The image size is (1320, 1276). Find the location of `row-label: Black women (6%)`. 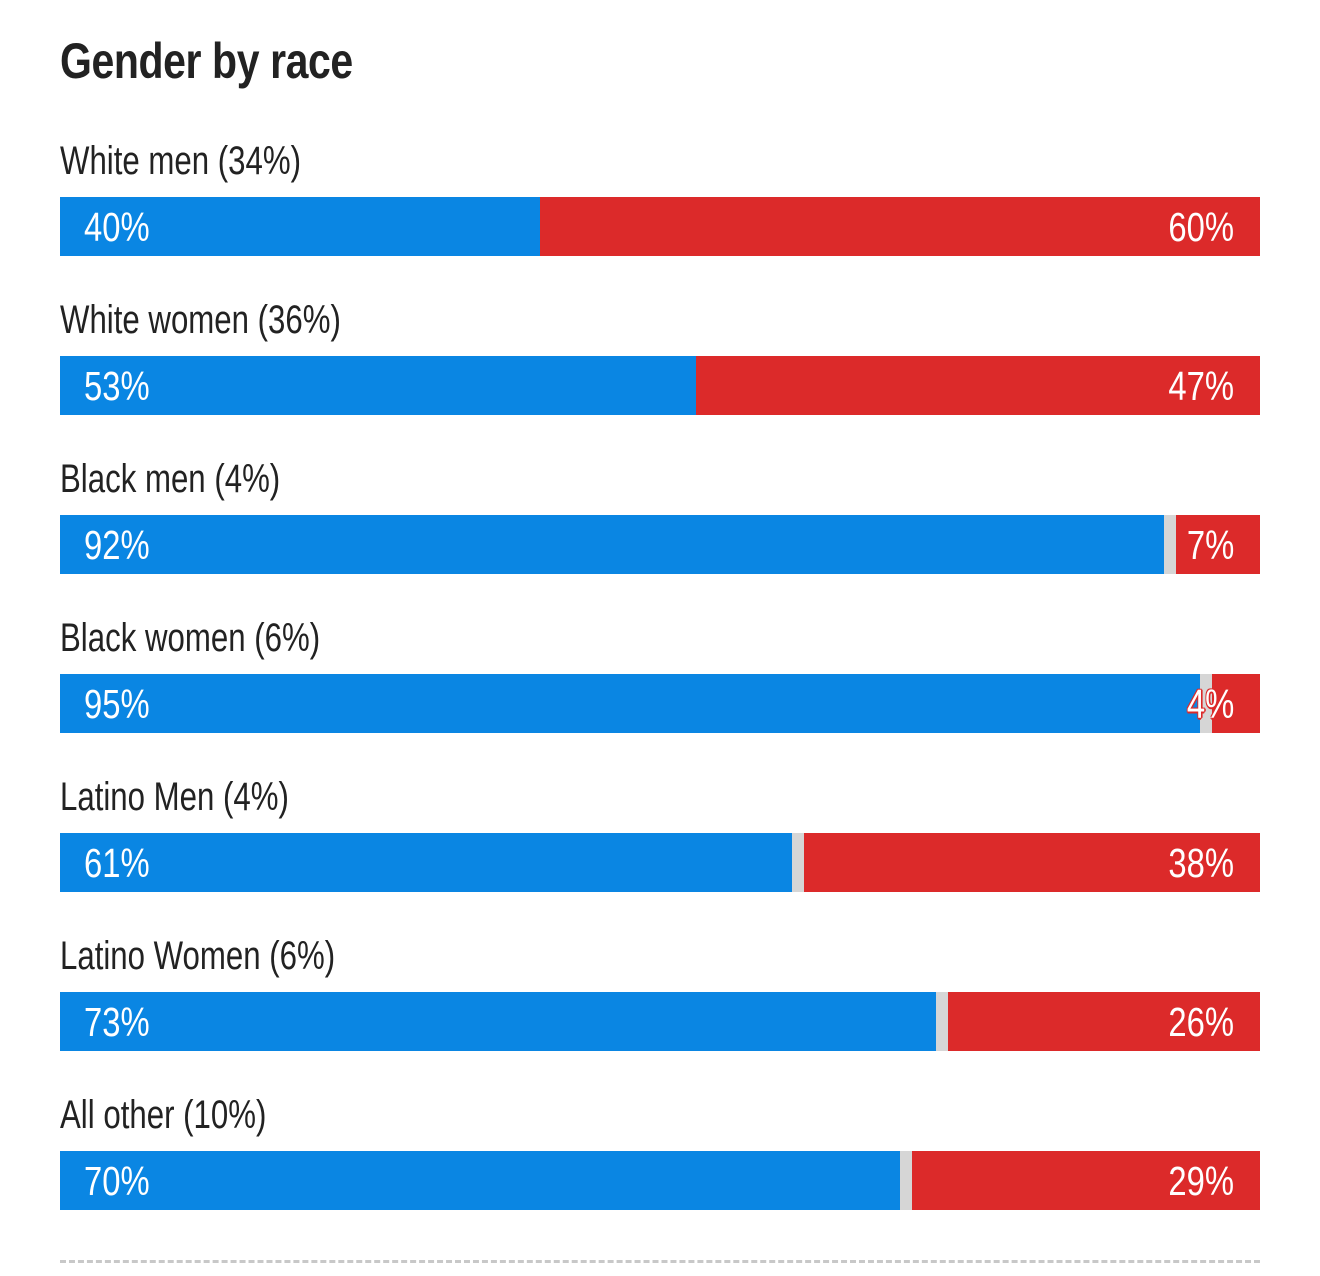

row-label: Black women (6%) is located at coordinates (190, 638).